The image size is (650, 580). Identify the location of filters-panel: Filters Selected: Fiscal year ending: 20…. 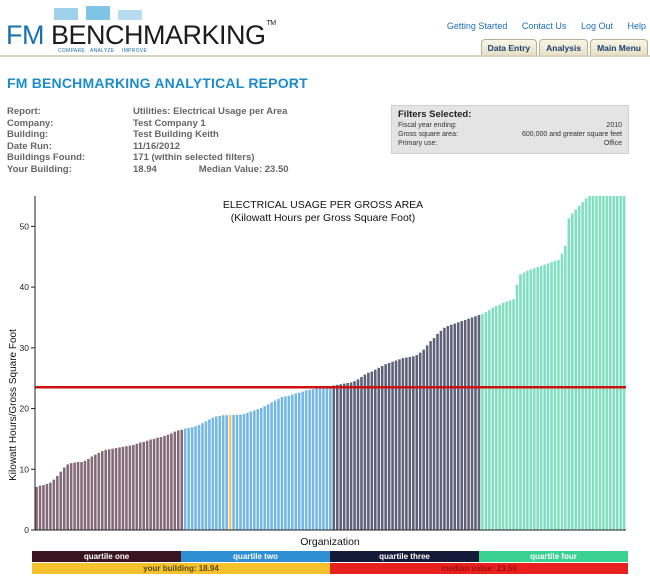
(510, 129).